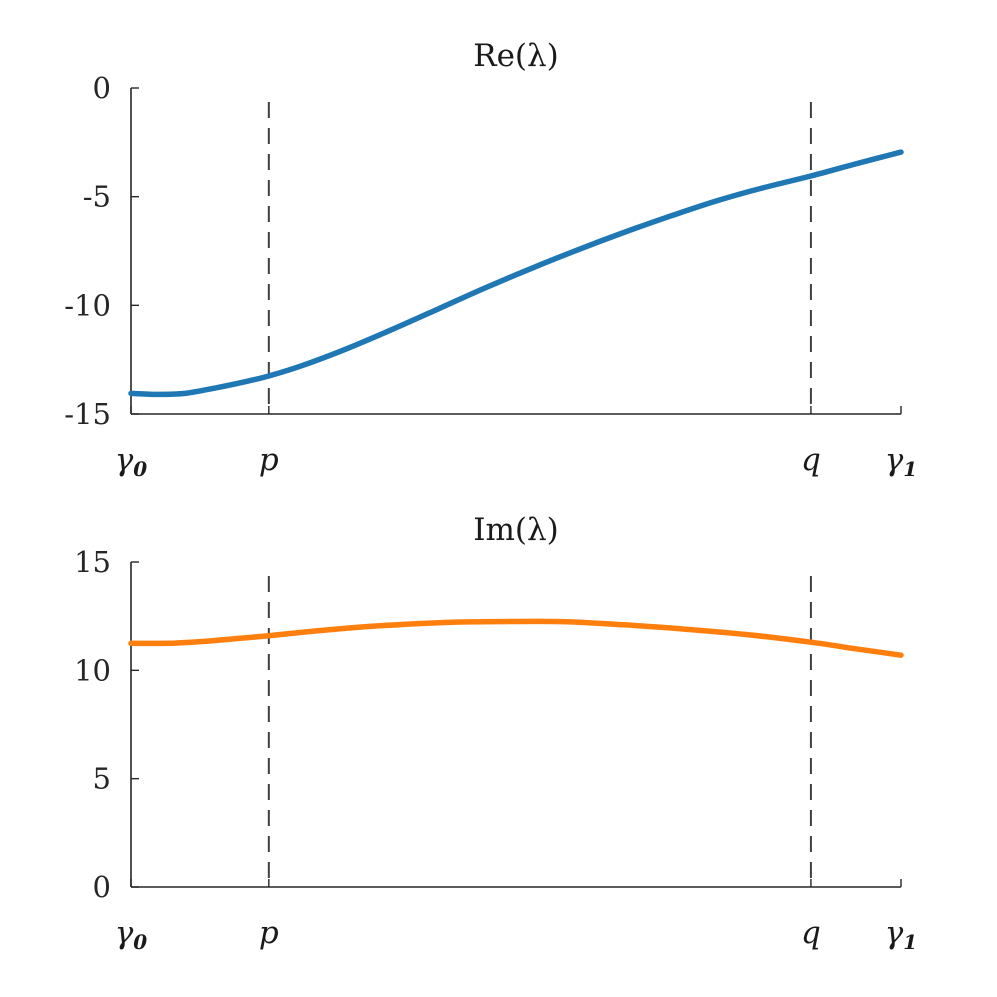 The image size is (997, 997). Describe the element at coordinates (515, 530) in the screenshot. I see `chart-title: Im(λ)` at that location.